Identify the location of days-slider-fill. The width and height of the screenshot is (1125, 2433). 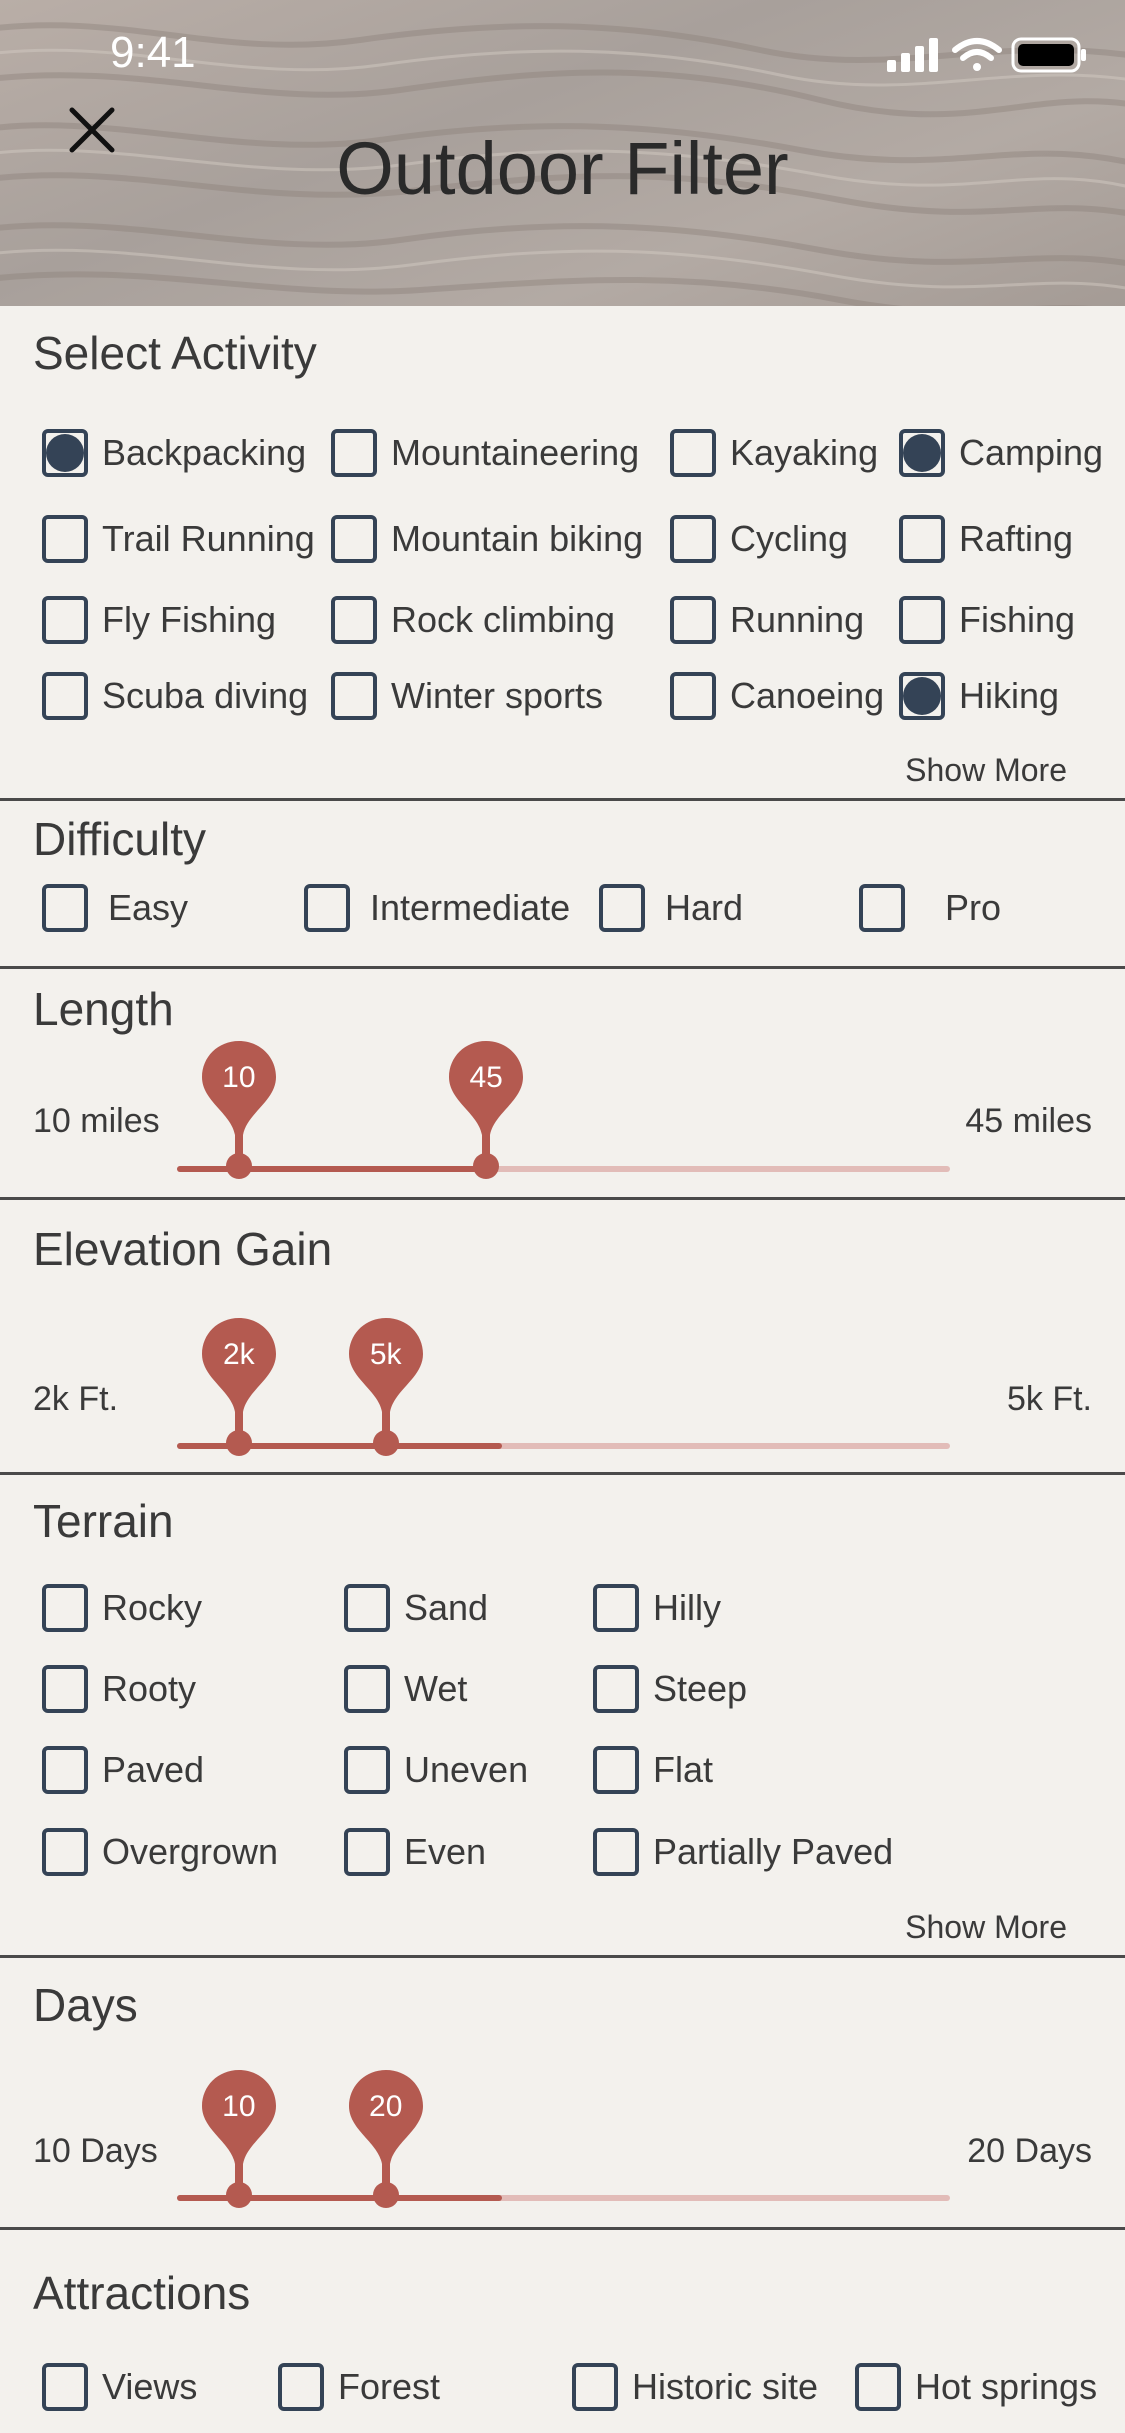
(339, 2198).